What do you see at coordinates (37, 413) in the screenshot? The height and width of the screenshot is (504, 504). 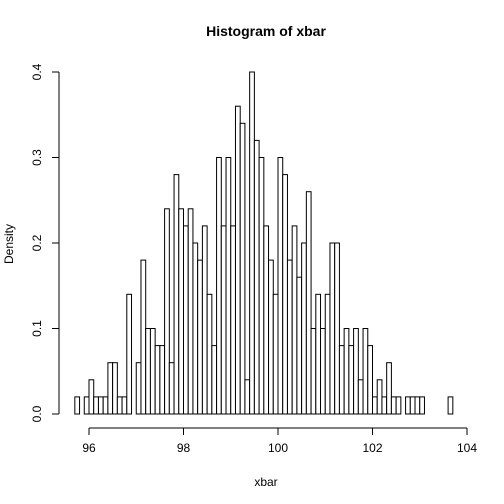 I see `y-tick-label: 0.0` at bounding box center [37, 413].